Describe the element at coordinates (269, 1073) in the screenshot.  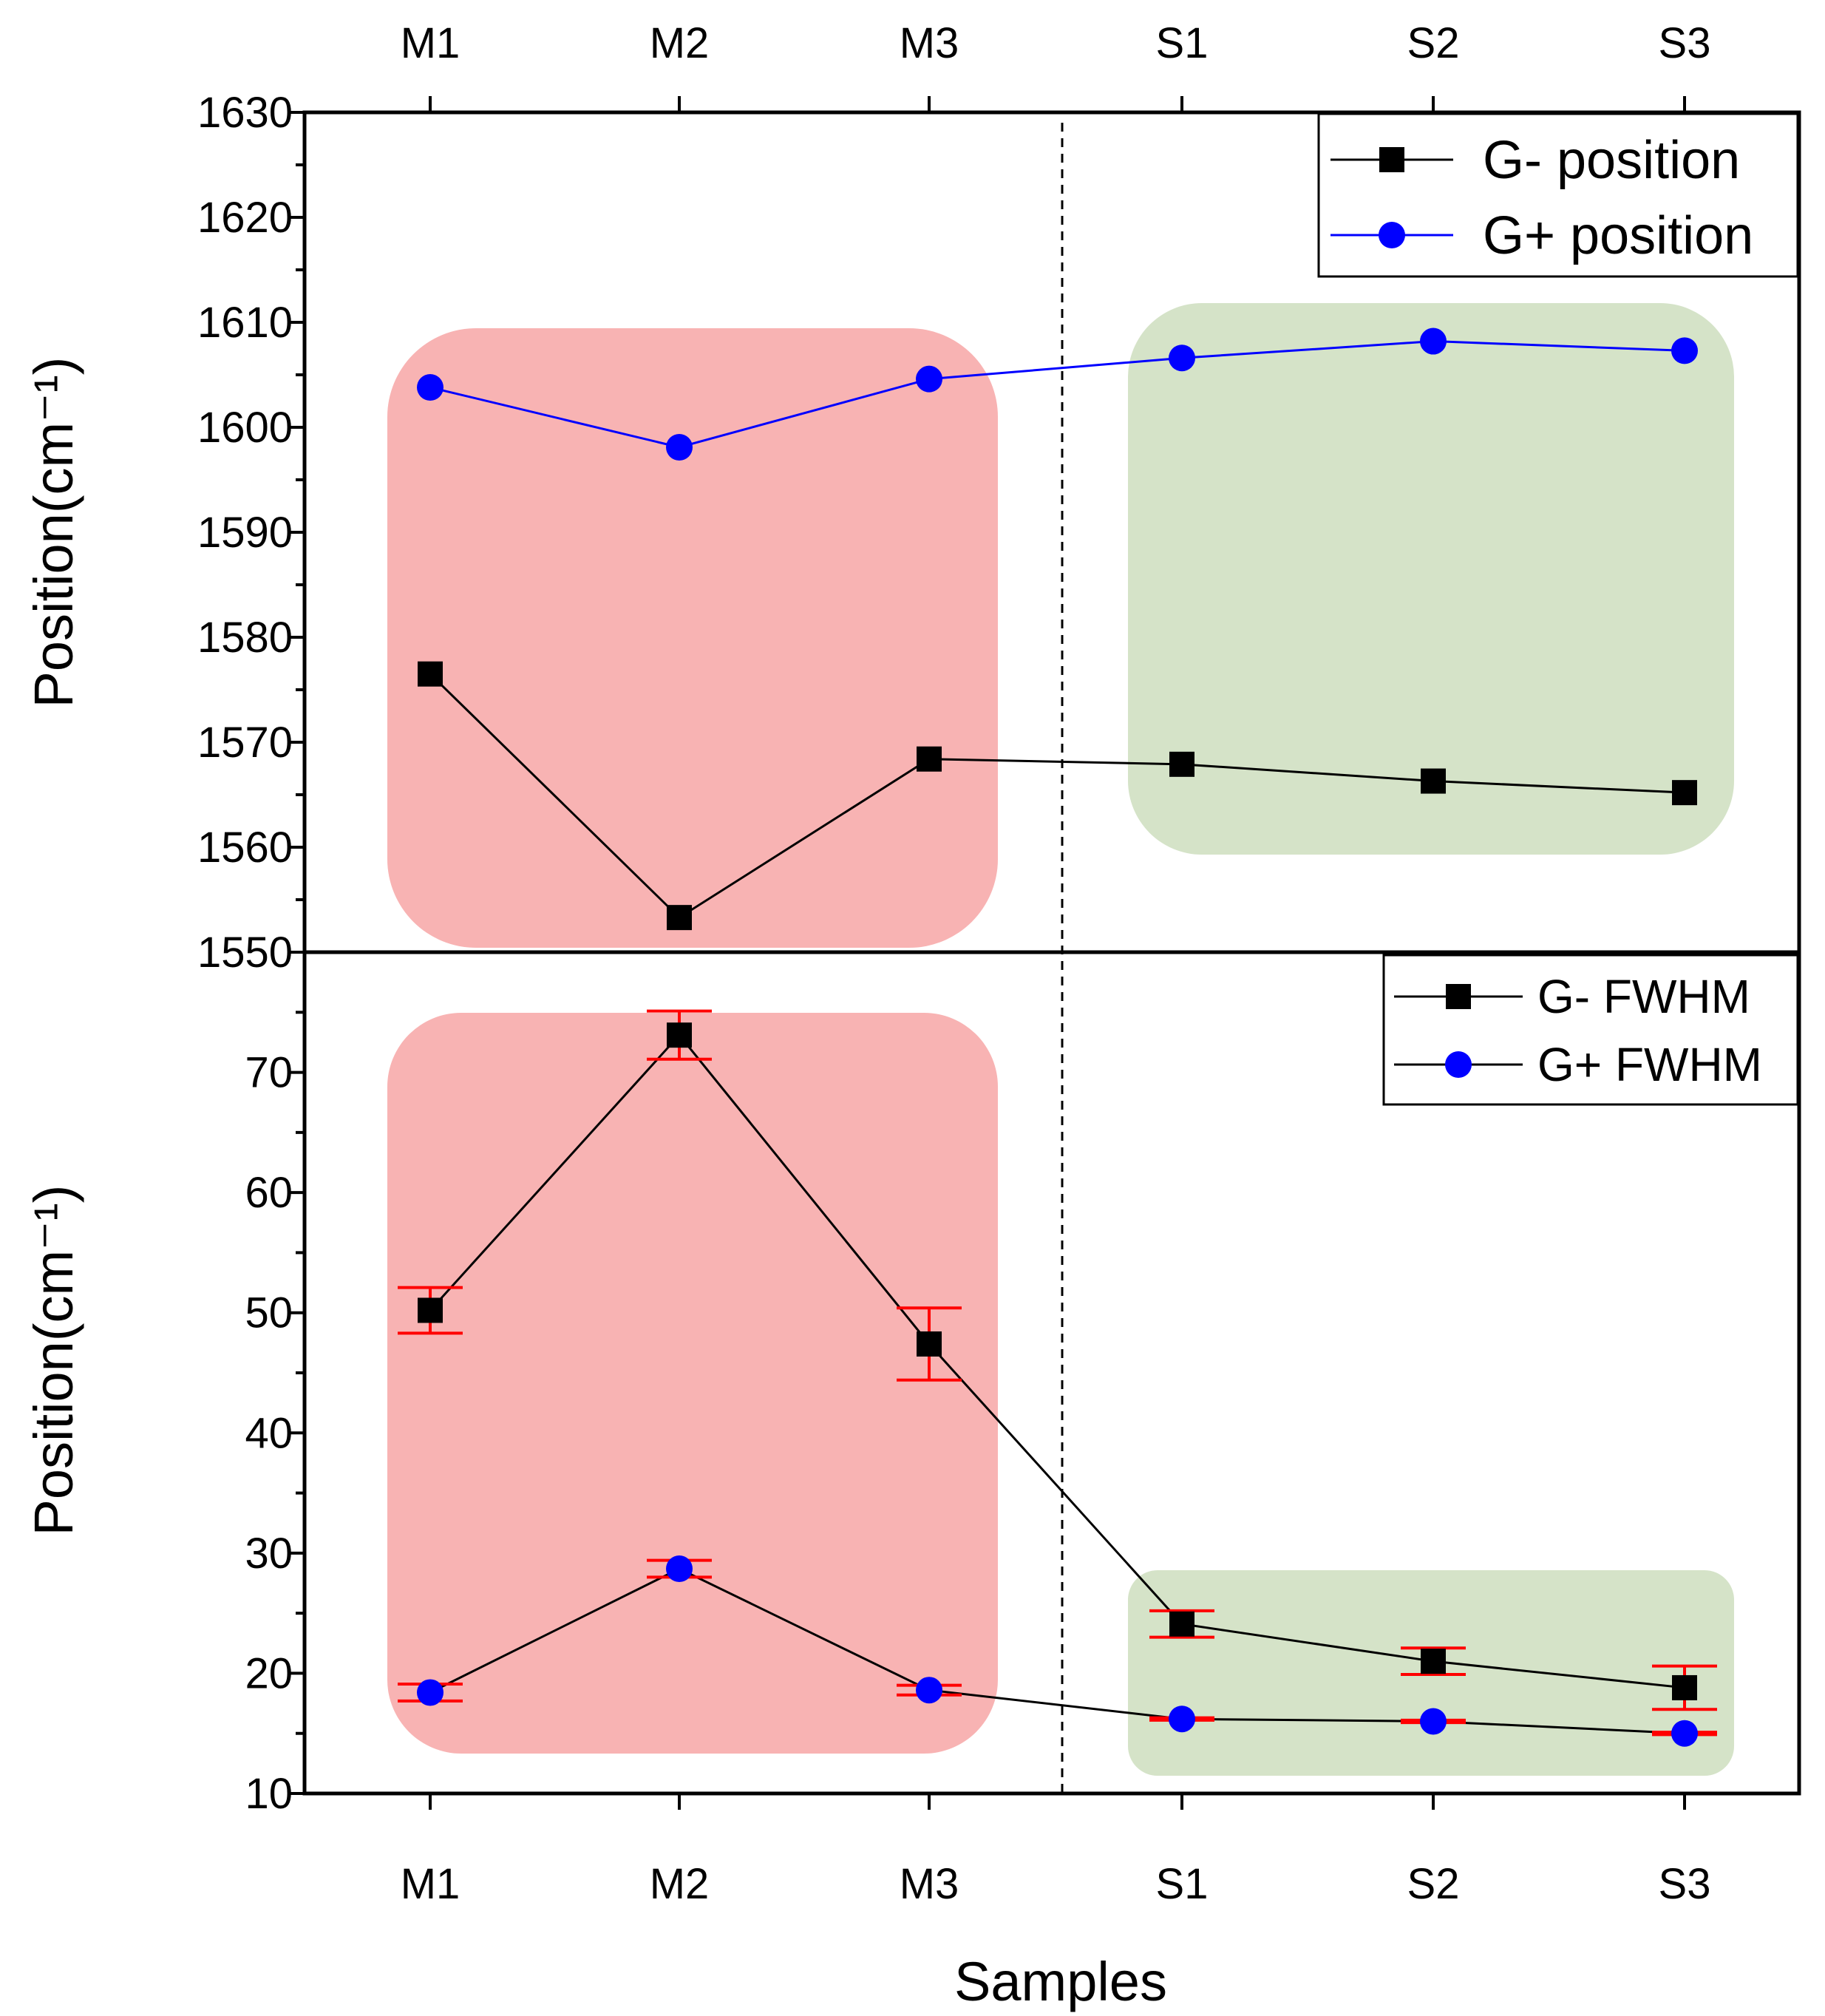
I see `bottom-y-tick-label: 70` at that location.